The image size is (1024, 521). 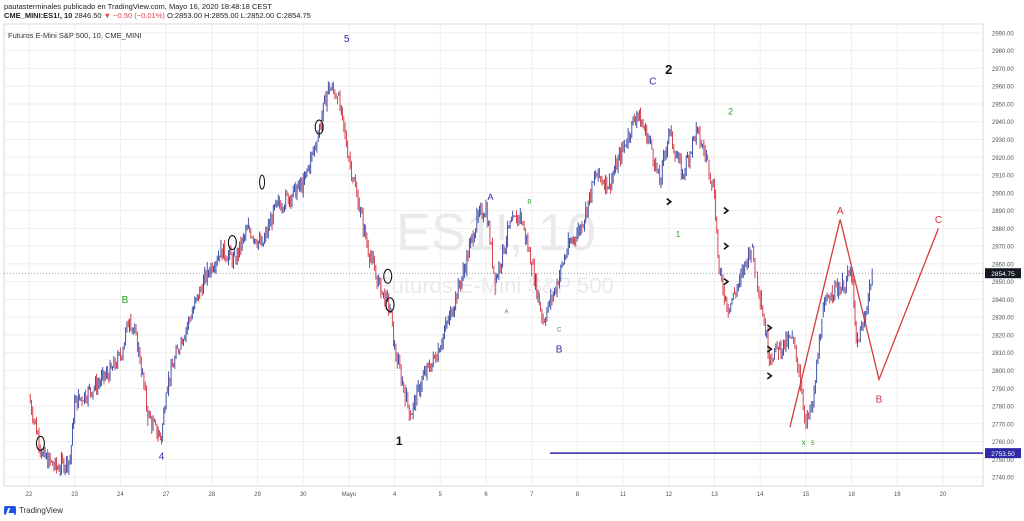 What do you see at coordinates (806, 495) in the screenshot?
I see `x-tick-label: 15` at bounding box center [806, 495].